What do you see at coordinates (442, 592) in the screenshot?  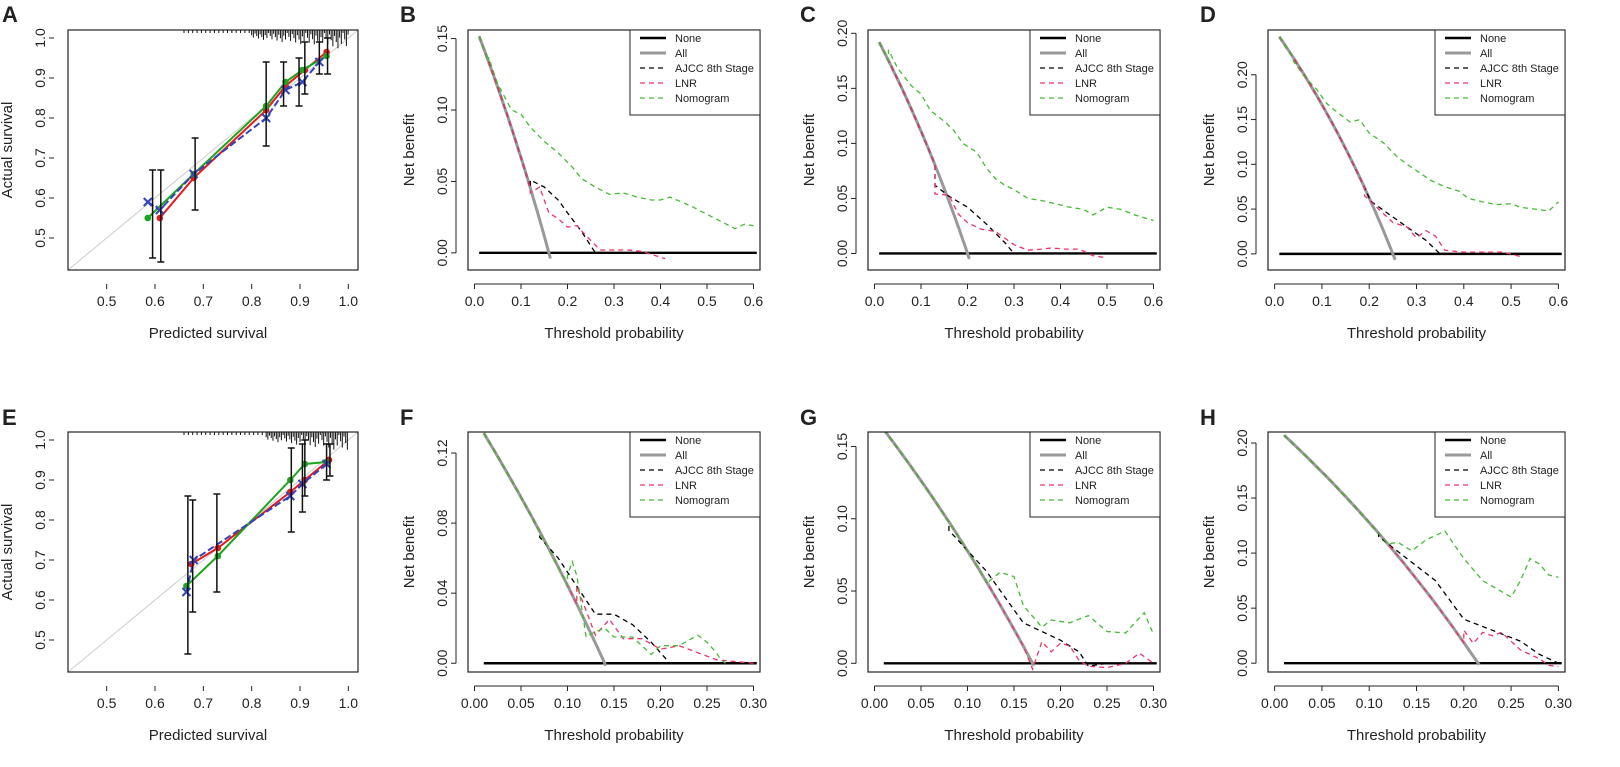 I see `y-tick-label: 0.04` at bounding box center [442, 592].